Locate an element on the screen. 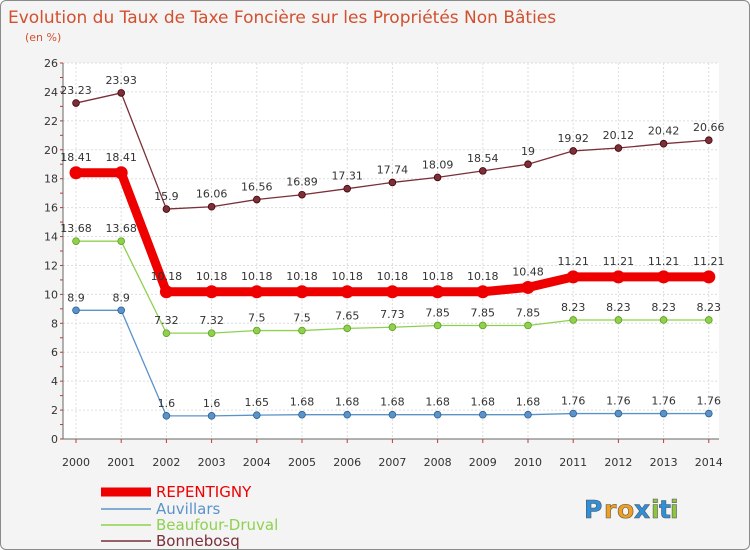 Image resolution: width=750 pixels, height=550 pixels. data-label-bonnebosq: 23.93 is located at coordinates (121, 80).